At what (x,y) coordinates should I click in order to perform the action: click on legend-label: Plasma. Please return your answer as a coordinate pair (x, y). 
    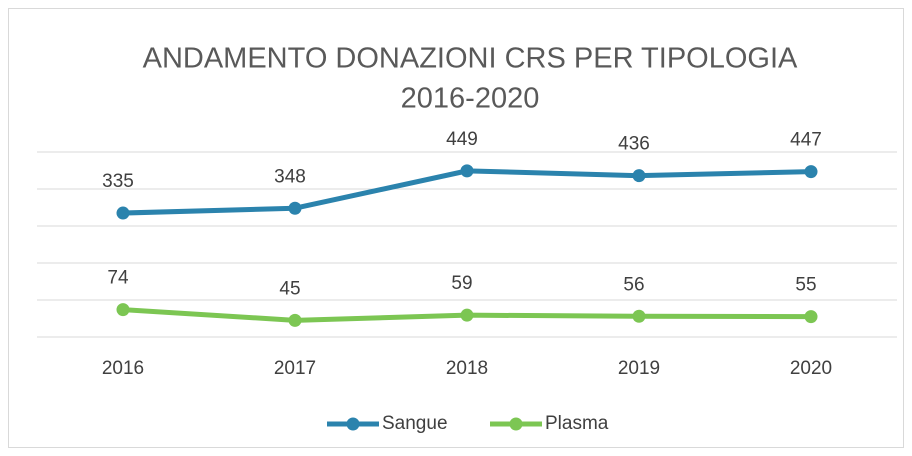
    Looking at the image, I should click on (577, 423).